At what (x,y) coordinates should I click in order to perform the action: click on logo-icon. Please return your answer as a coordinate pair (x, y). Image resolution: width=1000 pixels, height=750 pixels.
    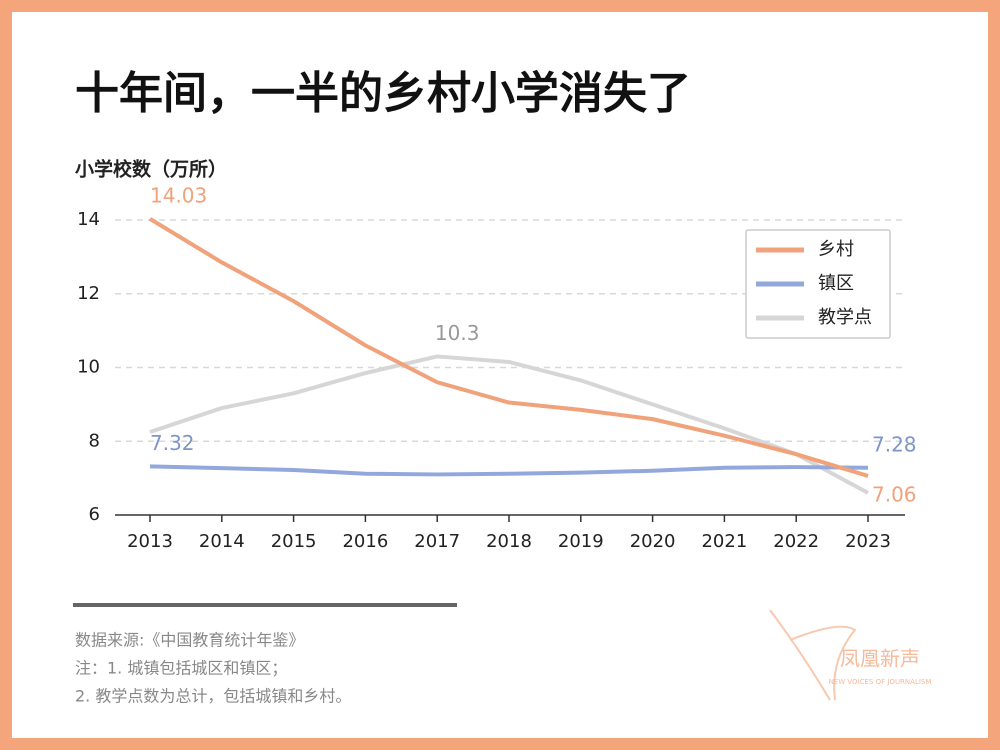
    Looking at the image, I should click on (813, 655).